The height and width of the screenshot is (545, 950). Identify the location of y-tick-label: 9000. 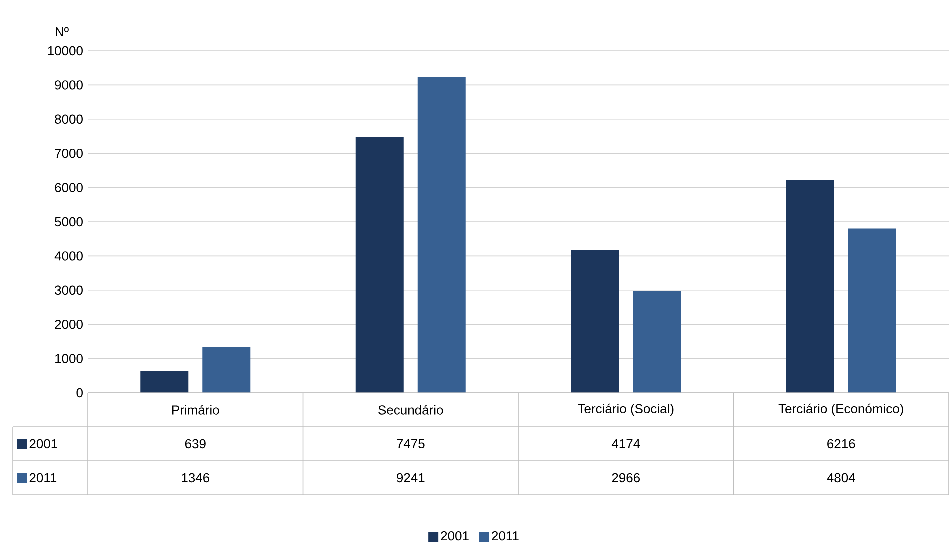
(69, 85).